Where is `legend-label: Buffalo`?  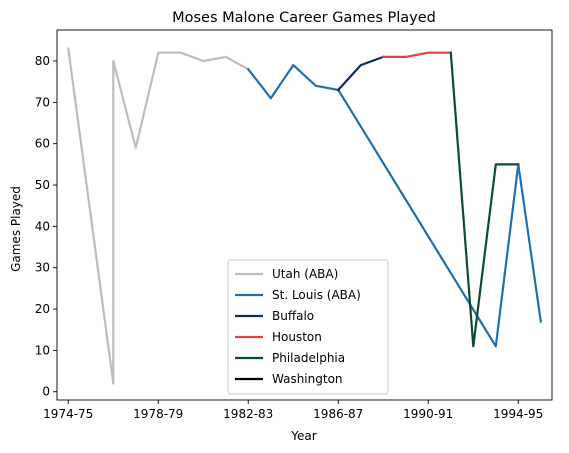
legend-label: Buffalo is located at coordinates (293, 316).